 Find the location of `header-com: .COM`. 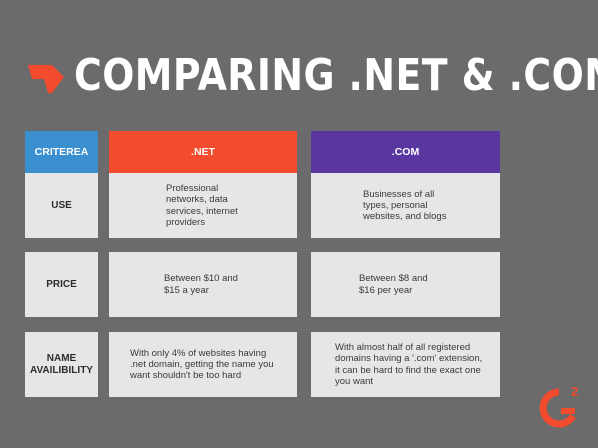

header-com: .COM is located at coordinates (405, 152).